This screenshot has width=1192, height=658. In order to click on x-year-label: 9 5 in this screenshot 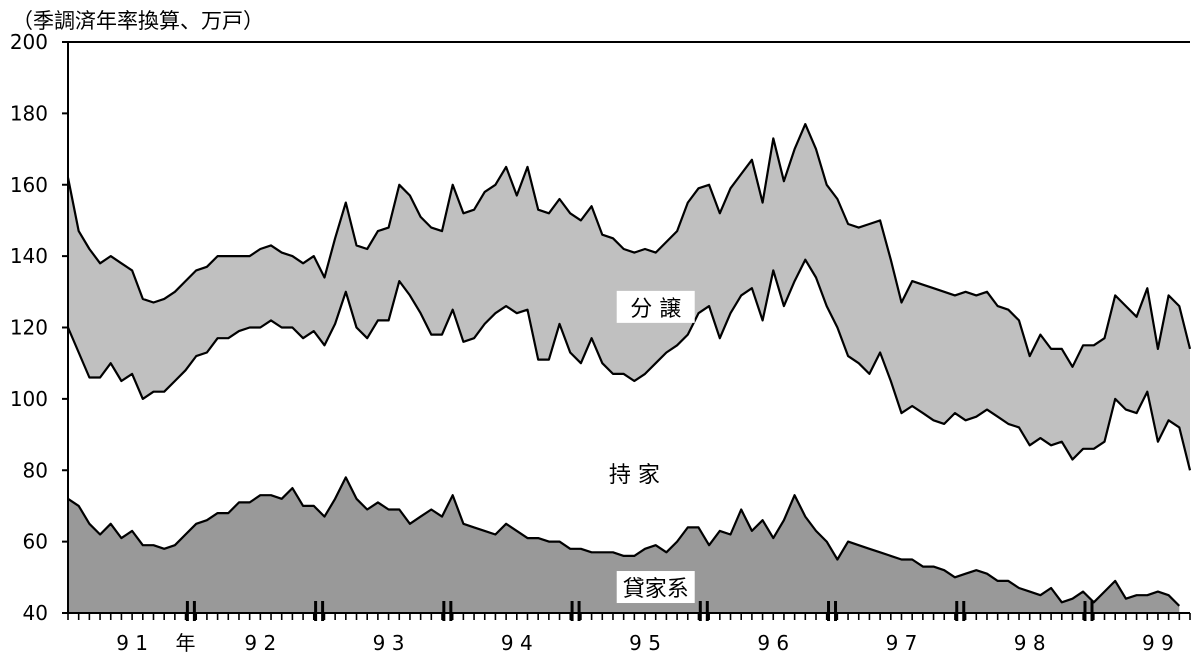, I will do `click(645, 643)`.